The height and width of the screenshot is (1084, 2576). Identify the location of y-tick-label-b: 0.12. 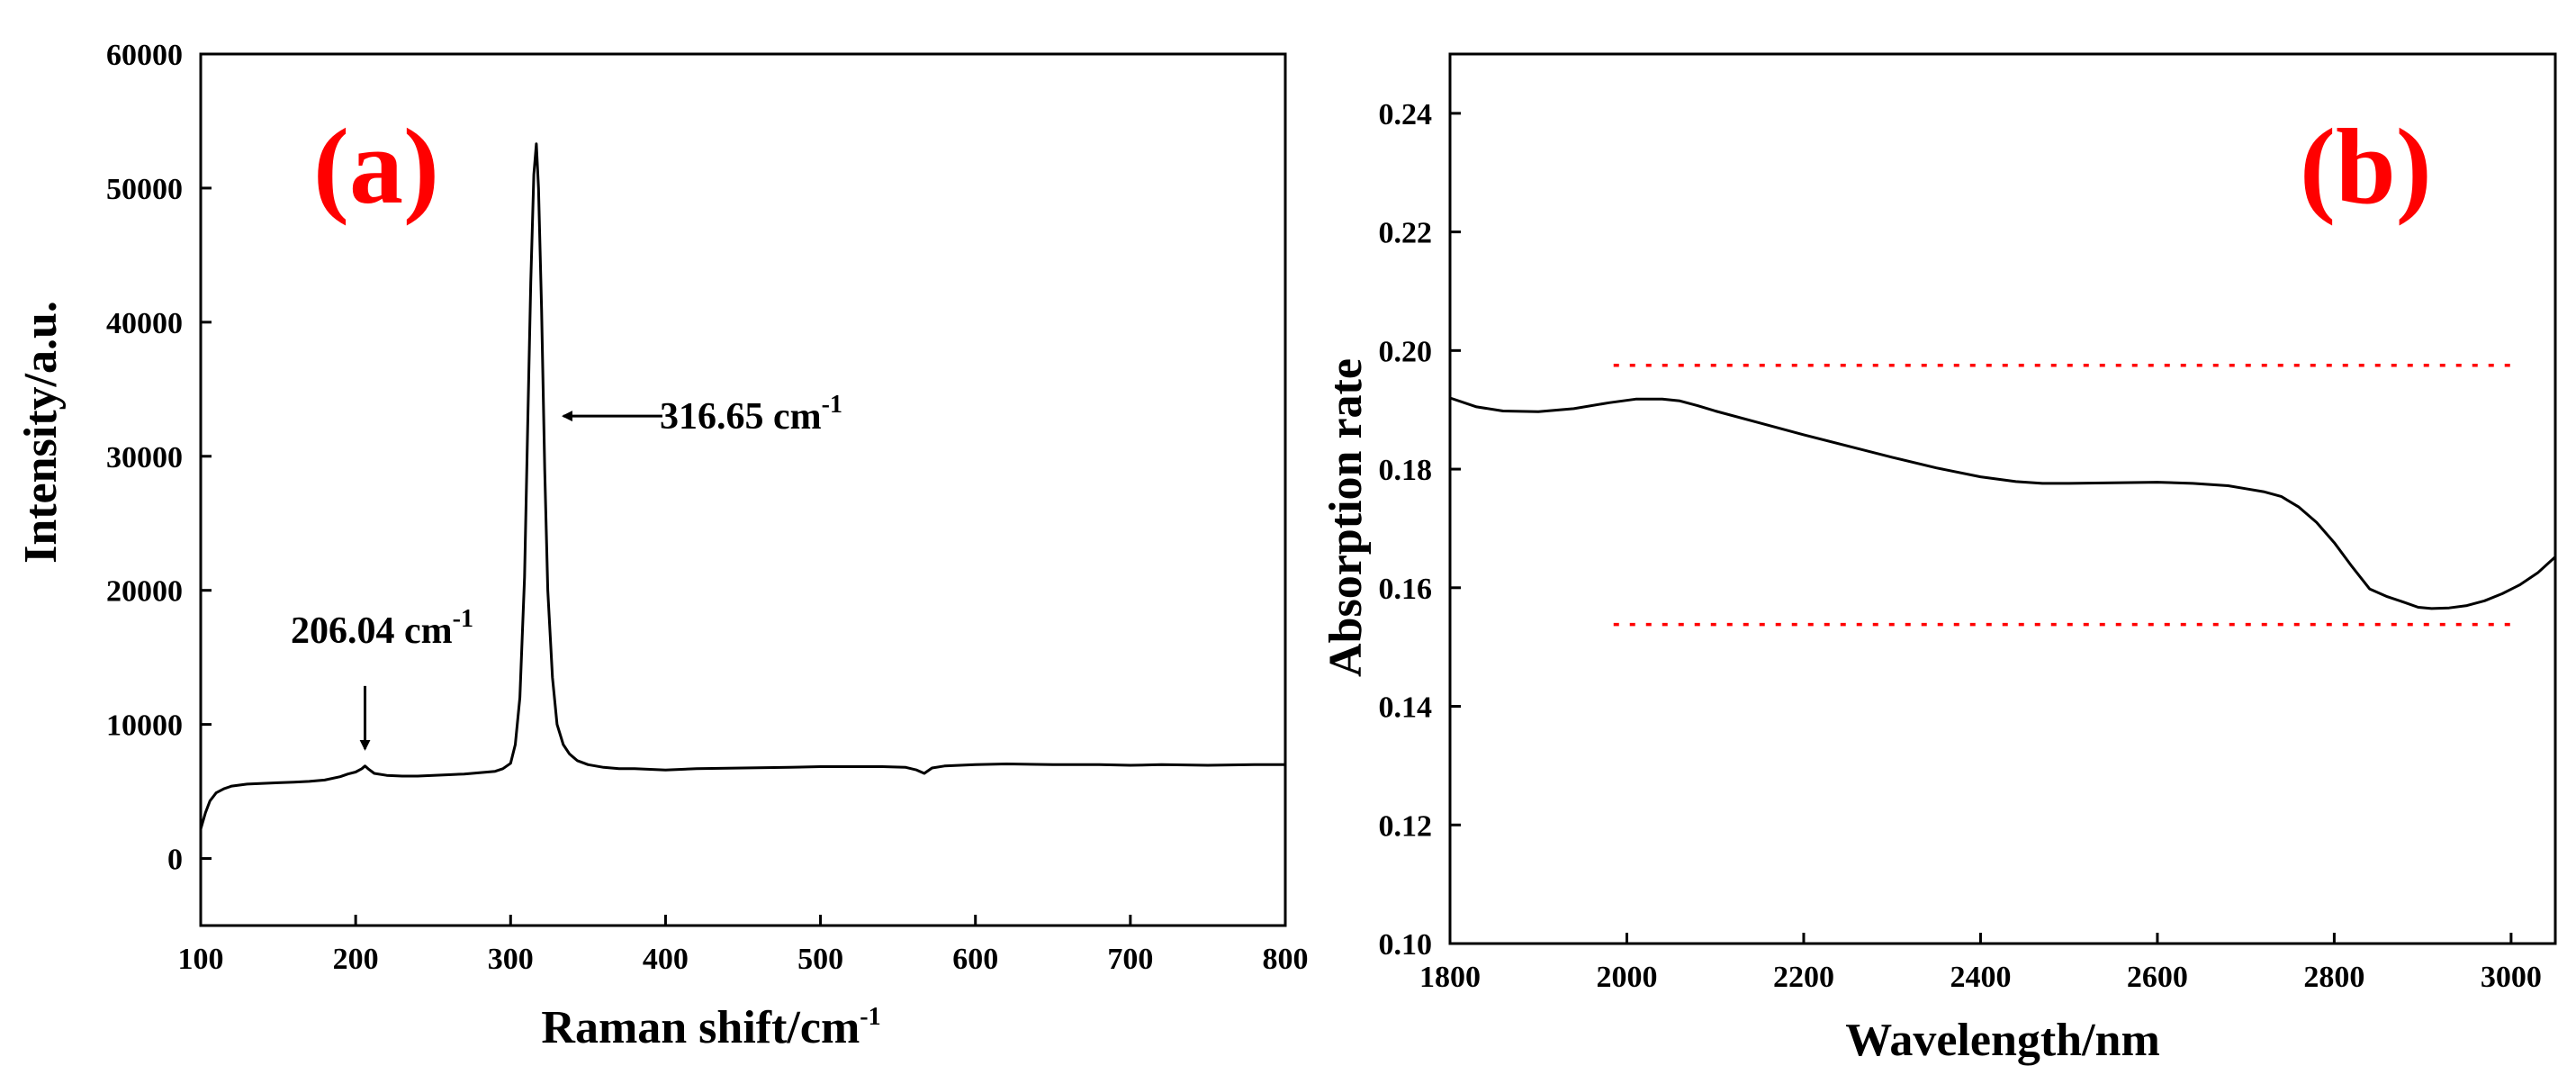
(1406, 826).